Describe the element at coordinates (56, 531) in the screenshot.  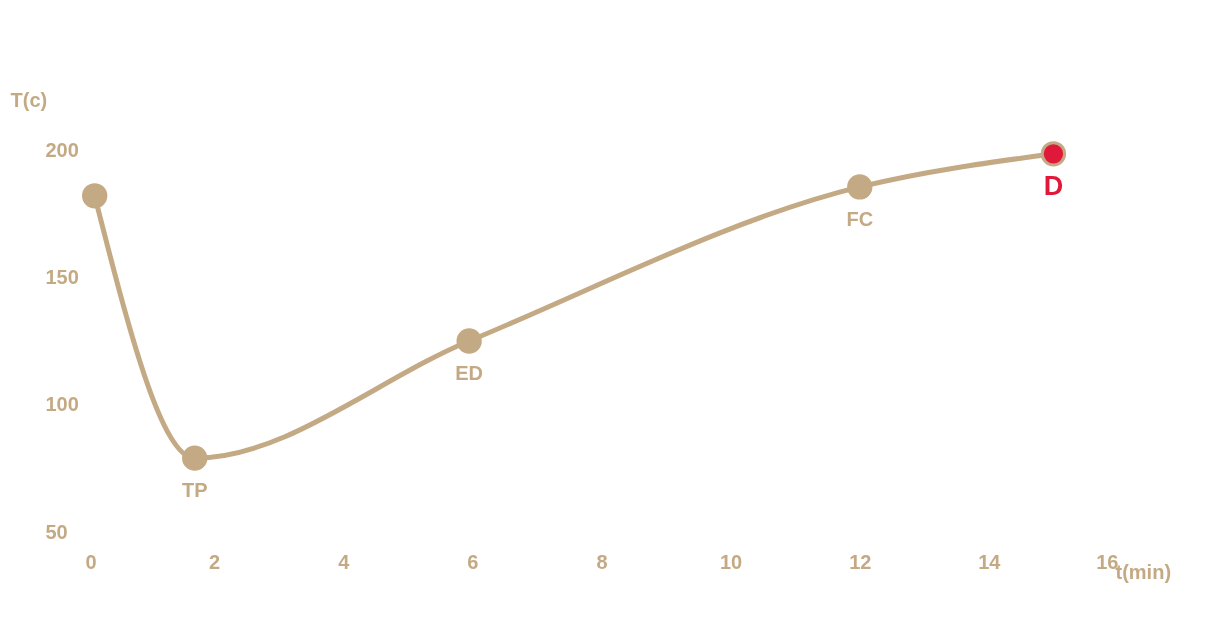
I see `y-tick-label: 50` at that location.